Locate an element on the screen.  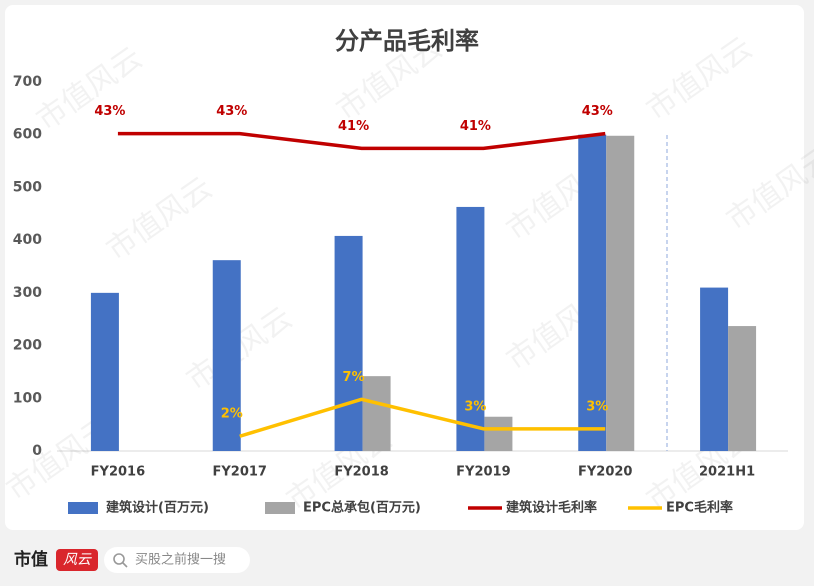
y-tick-label: 200 is located at coordinates (27, 346).